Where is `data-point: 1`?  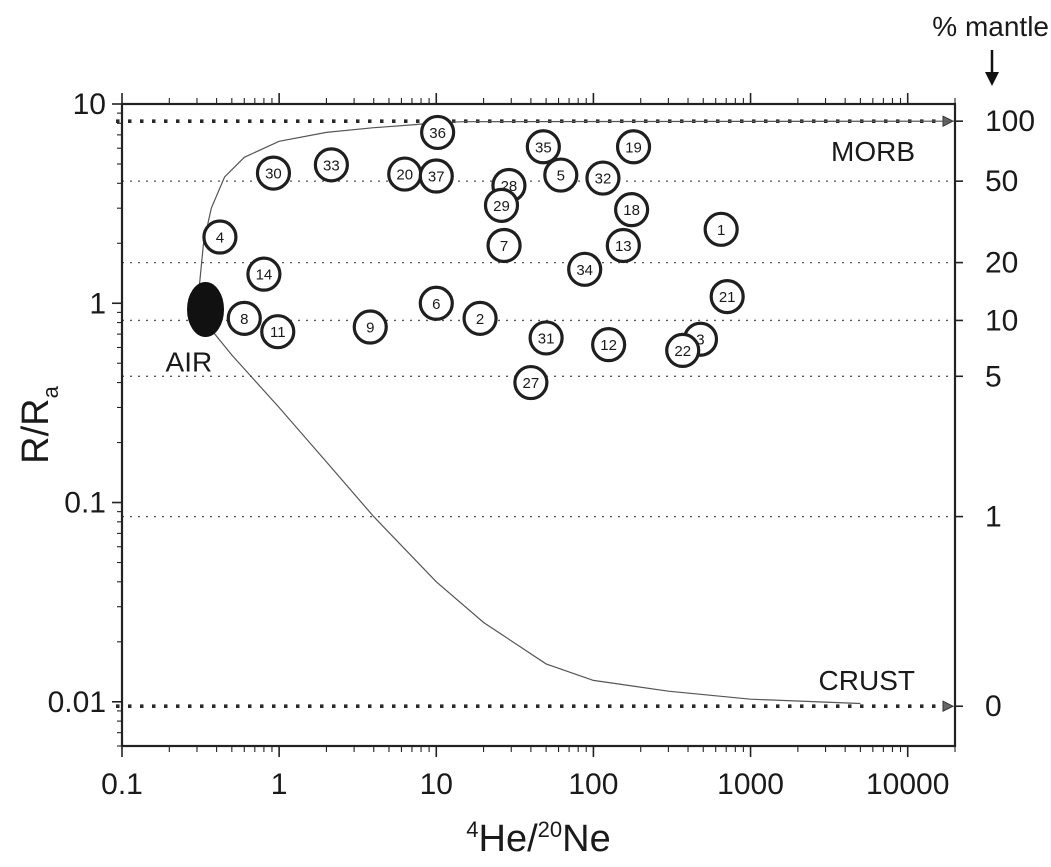
data-point: 1 is located at coordinates (721, 229).